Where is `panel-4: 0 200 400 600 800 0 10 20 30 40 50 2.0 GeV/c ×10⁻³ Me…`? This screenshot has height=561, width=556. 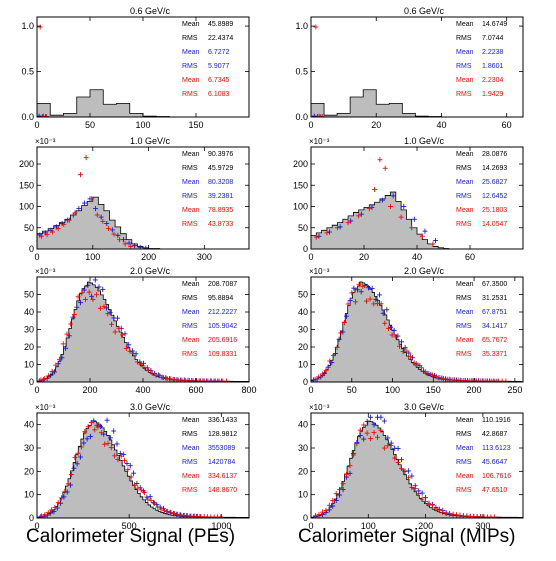
panel-4: 0 200 400 600 800 0 10 20 30 40 50 2.0 GeV/c ×10⁻³ Me… is located at coordinates (140, 330).